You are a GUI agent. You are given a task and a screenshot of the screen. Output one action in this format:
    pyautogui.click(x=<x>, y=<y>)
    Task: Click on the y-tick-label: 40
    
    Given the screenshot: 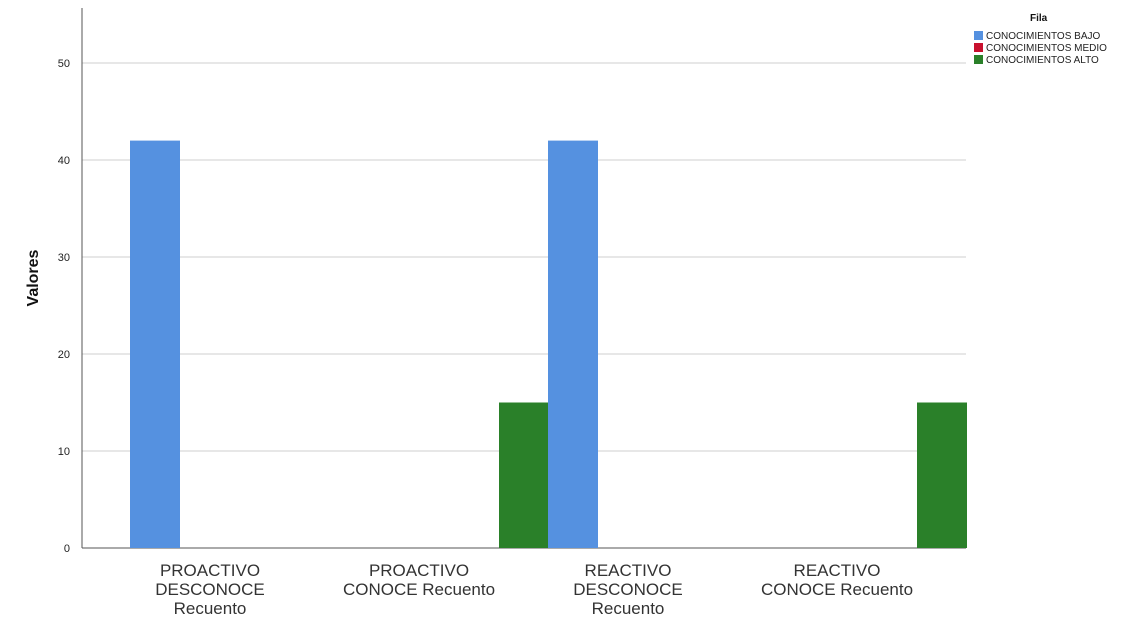 What is the action you would take?
    pyautogui.click(x=64, y=161)
    